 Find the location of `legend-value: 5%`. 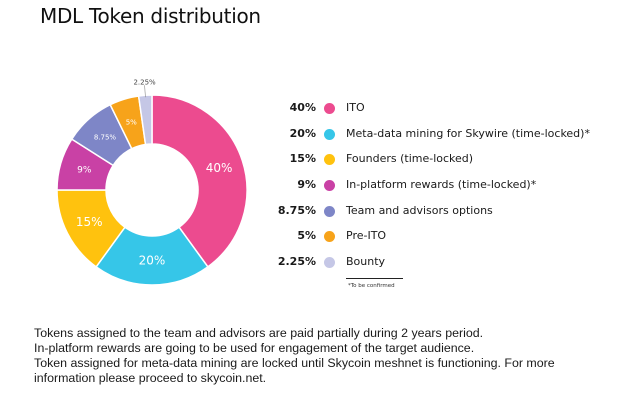

legend-value: 5% is located at coordinates (306, 236).